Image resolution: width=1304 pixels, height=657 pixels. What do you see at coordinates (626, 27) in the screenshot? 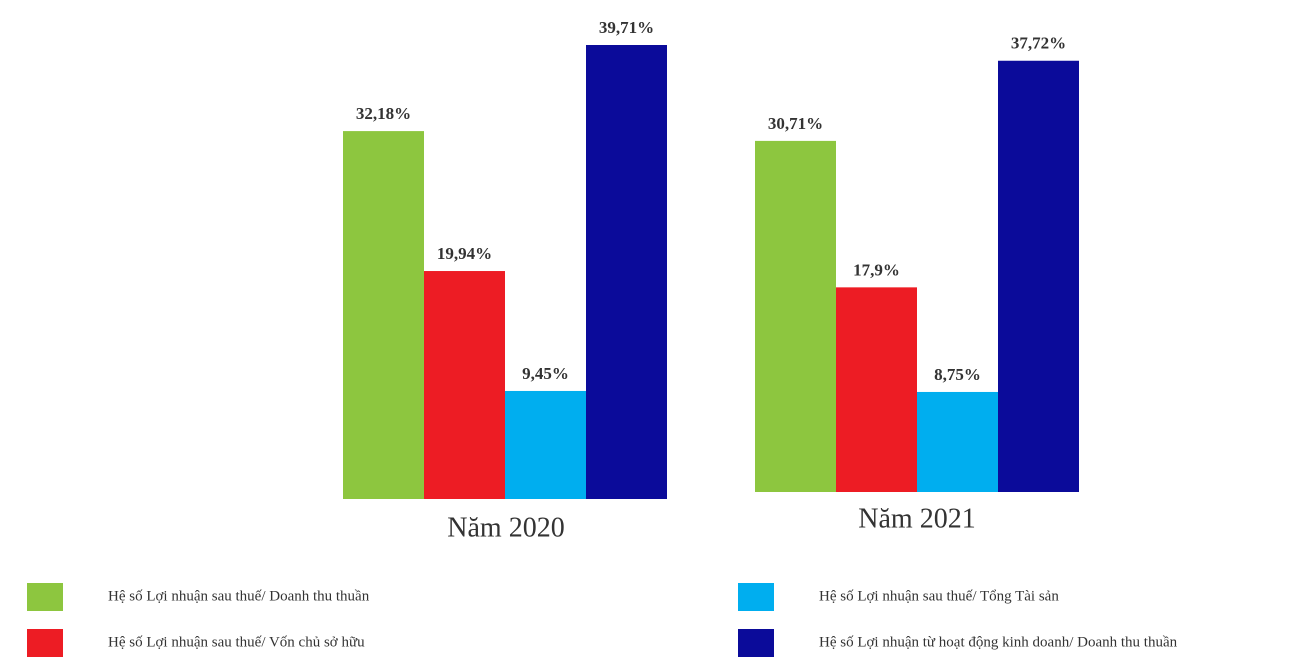
I see `value-label: 39,71%` at bounding box center [626, 27].